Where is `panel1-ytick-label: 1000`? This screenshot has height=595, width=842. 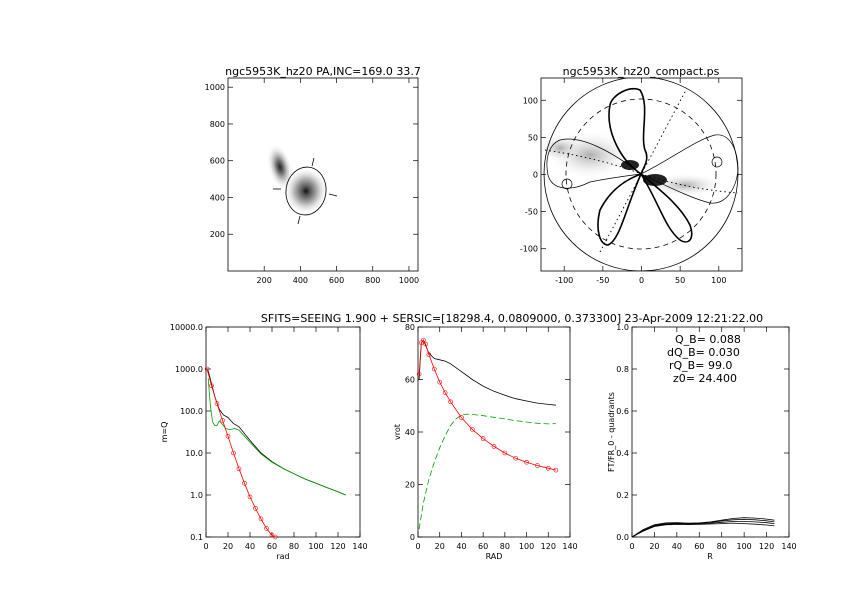
panel1-ytick-label: 1000 is located at coordinates (215, 87).